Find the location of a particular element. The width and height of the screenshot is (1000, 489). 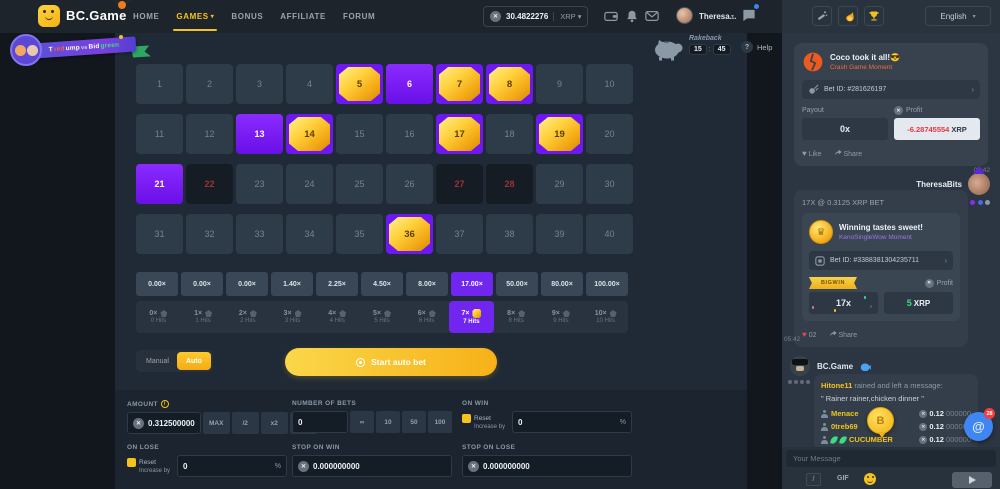

keno-cell-25: 25 is located at coordinates (359, 184).